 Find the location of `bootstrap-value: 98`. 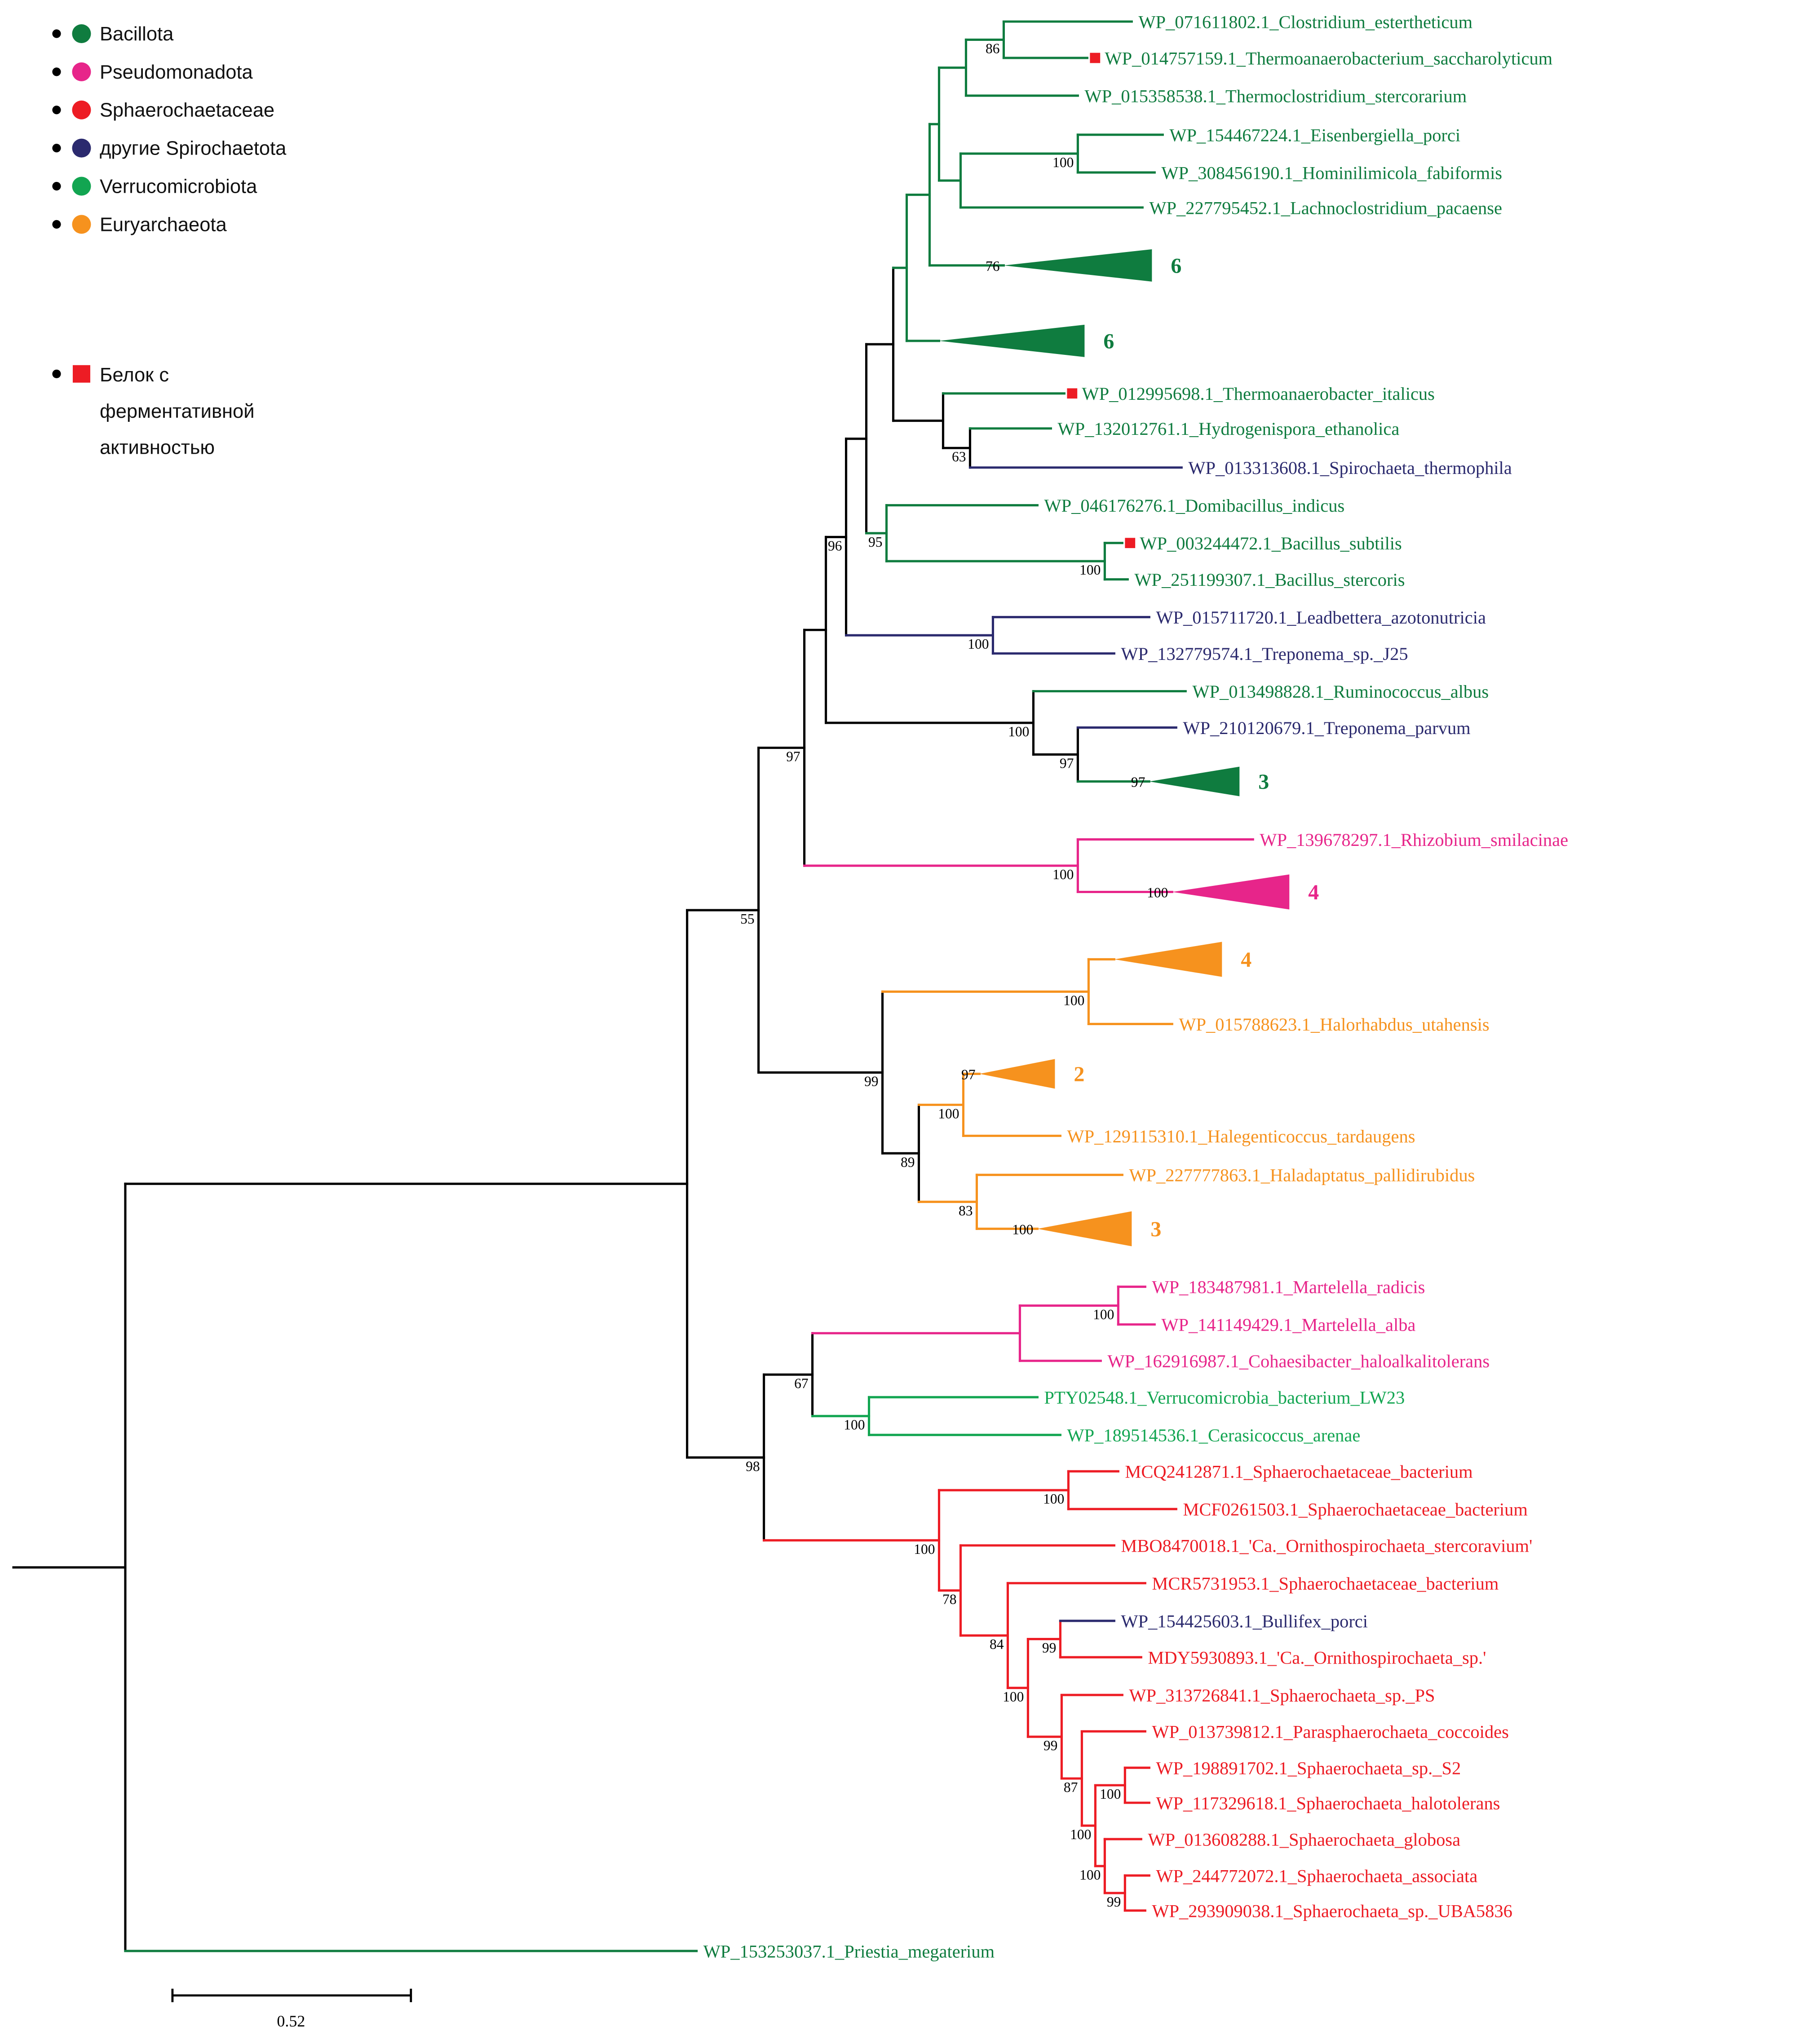

bootstrap-value: 98 is located at coordinates (753, 1466).